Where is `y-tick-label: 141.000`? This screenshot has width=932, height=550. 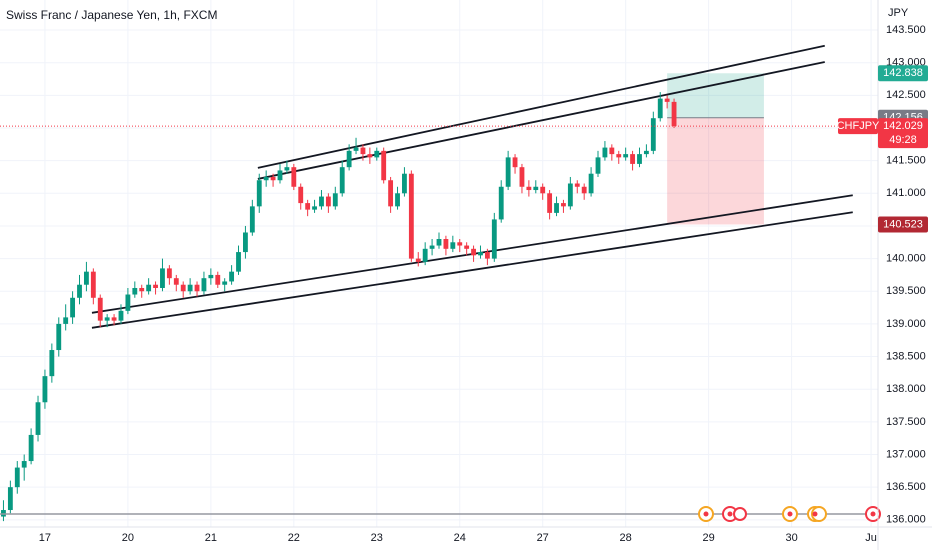 y-tick-label: 141.000 is located at coordinates (906, 193).